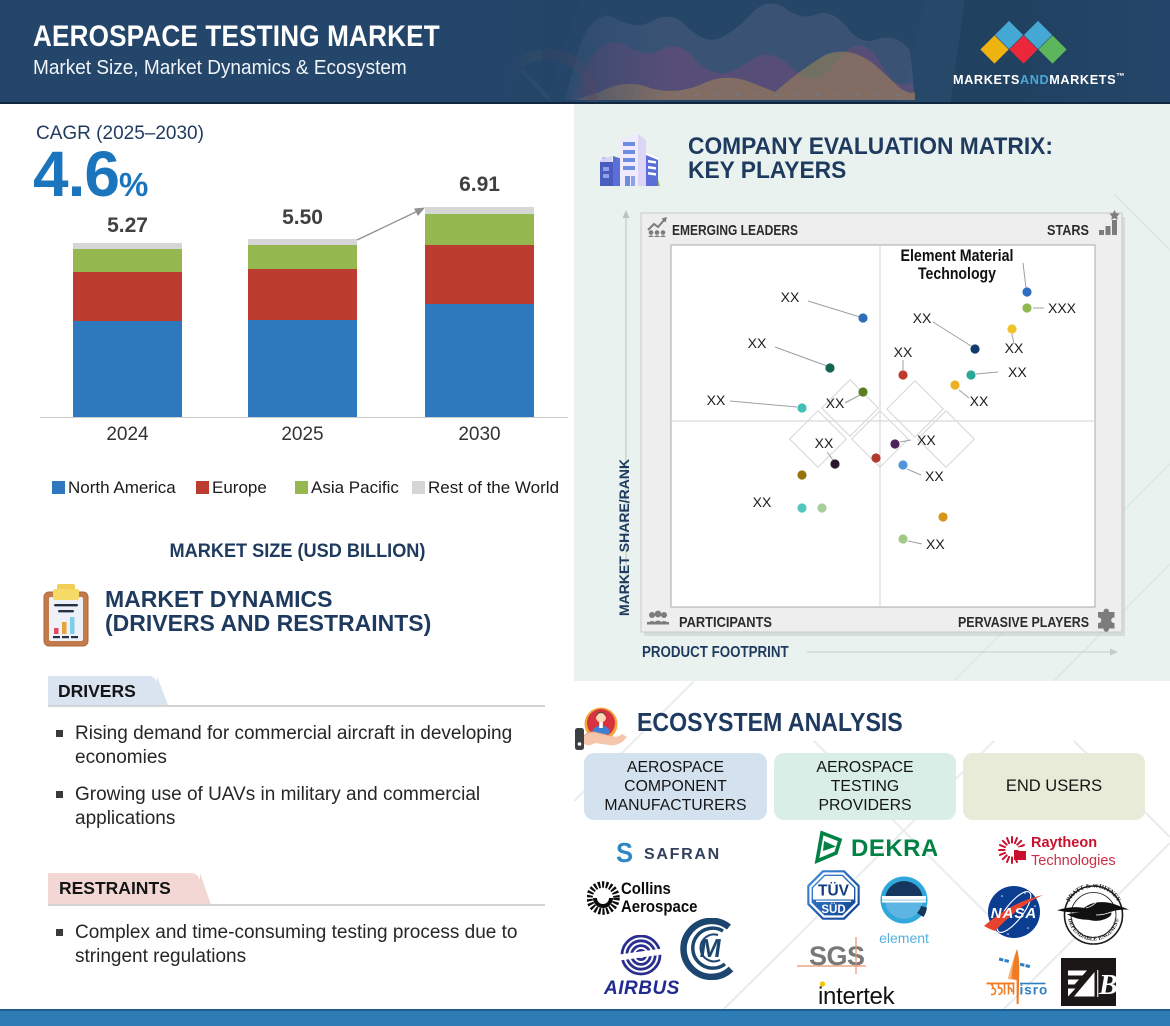 The width and height of the screenshot is (1170, 1026). What do you see at coordinates (1014, 913) in the screenshot?
I see `svg-text: NASA` at bounding box center [1014, 913].